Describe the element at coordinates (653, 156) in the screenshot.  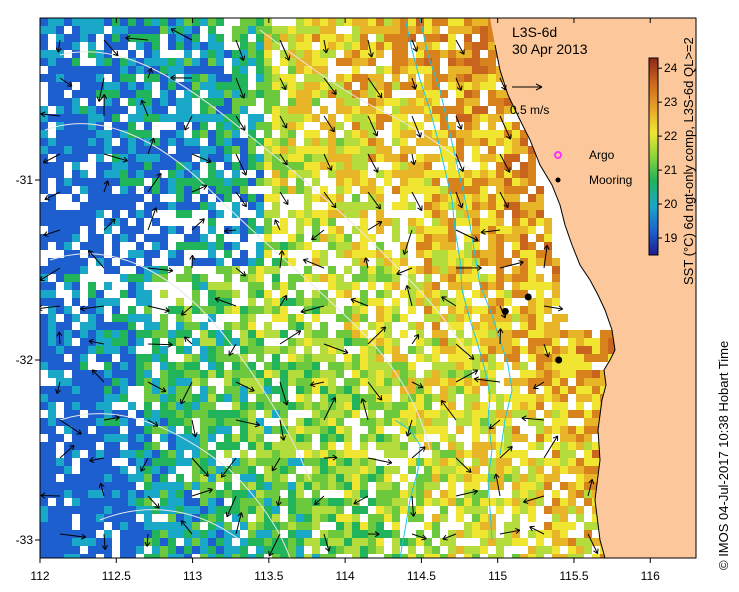
I see `colorbar-scale` at that location.